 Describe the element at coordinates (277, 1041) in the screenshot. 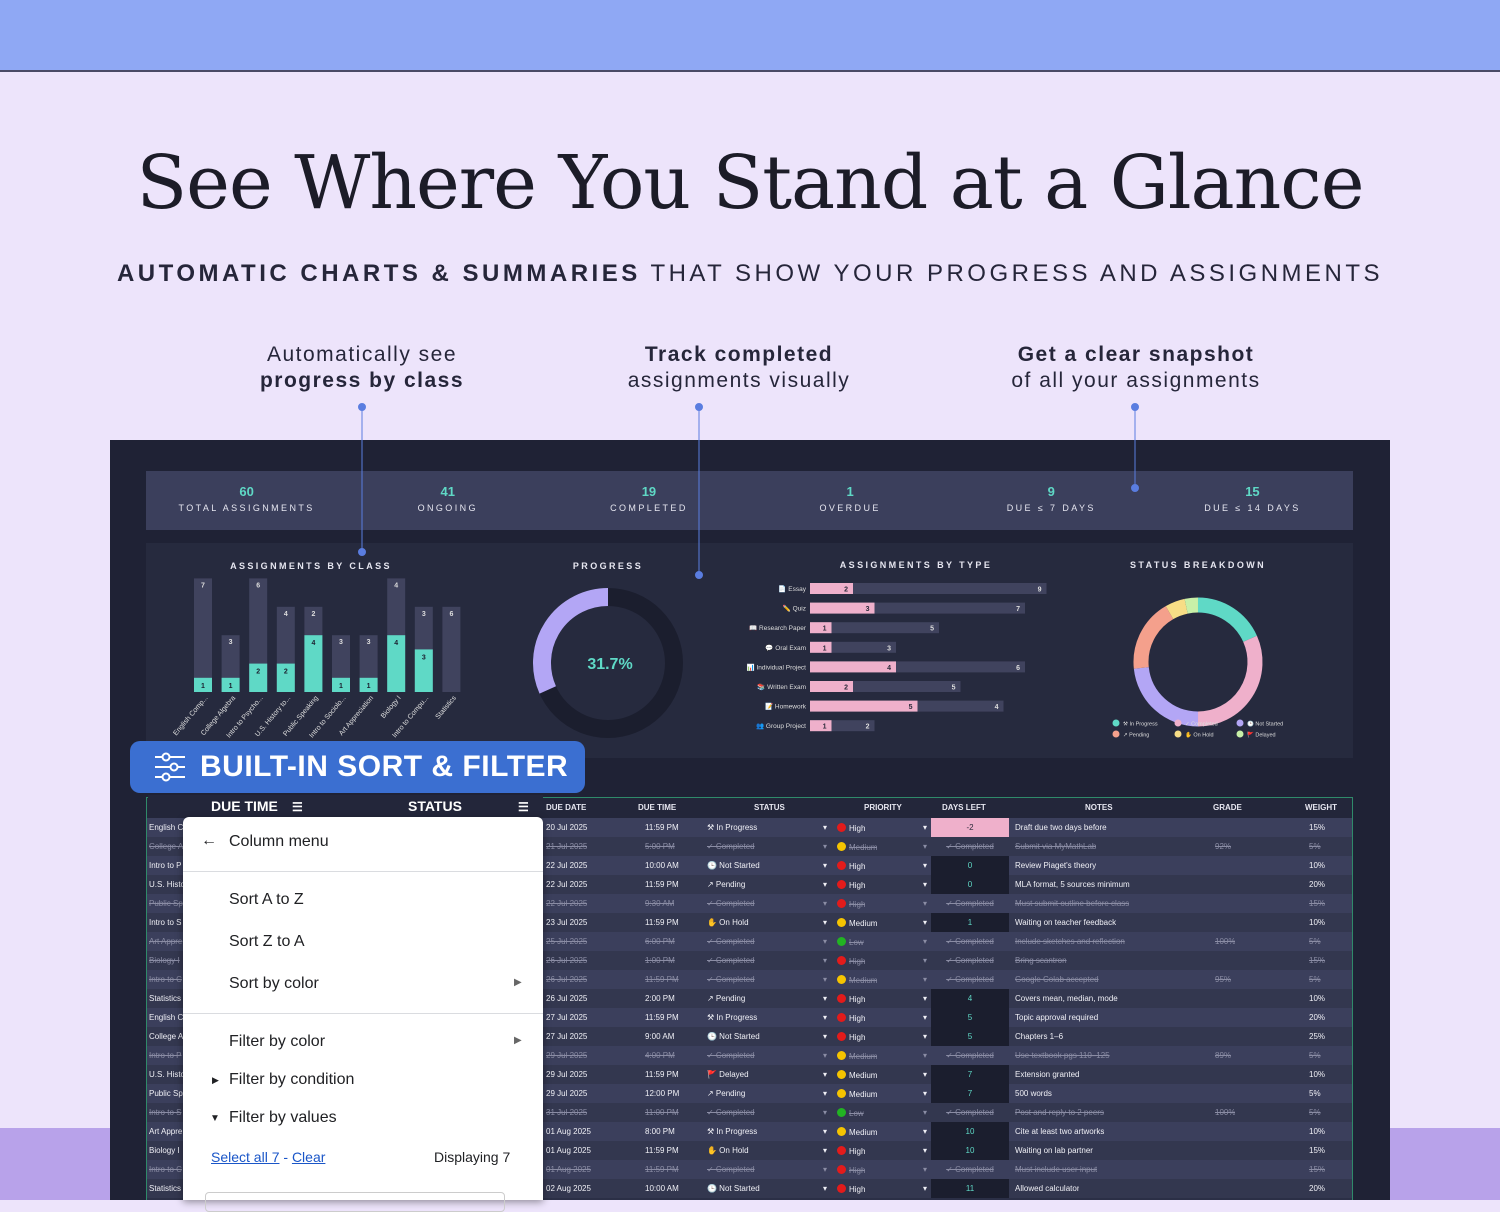

I see `menu-filter-by-color: Filter by color` at that location.